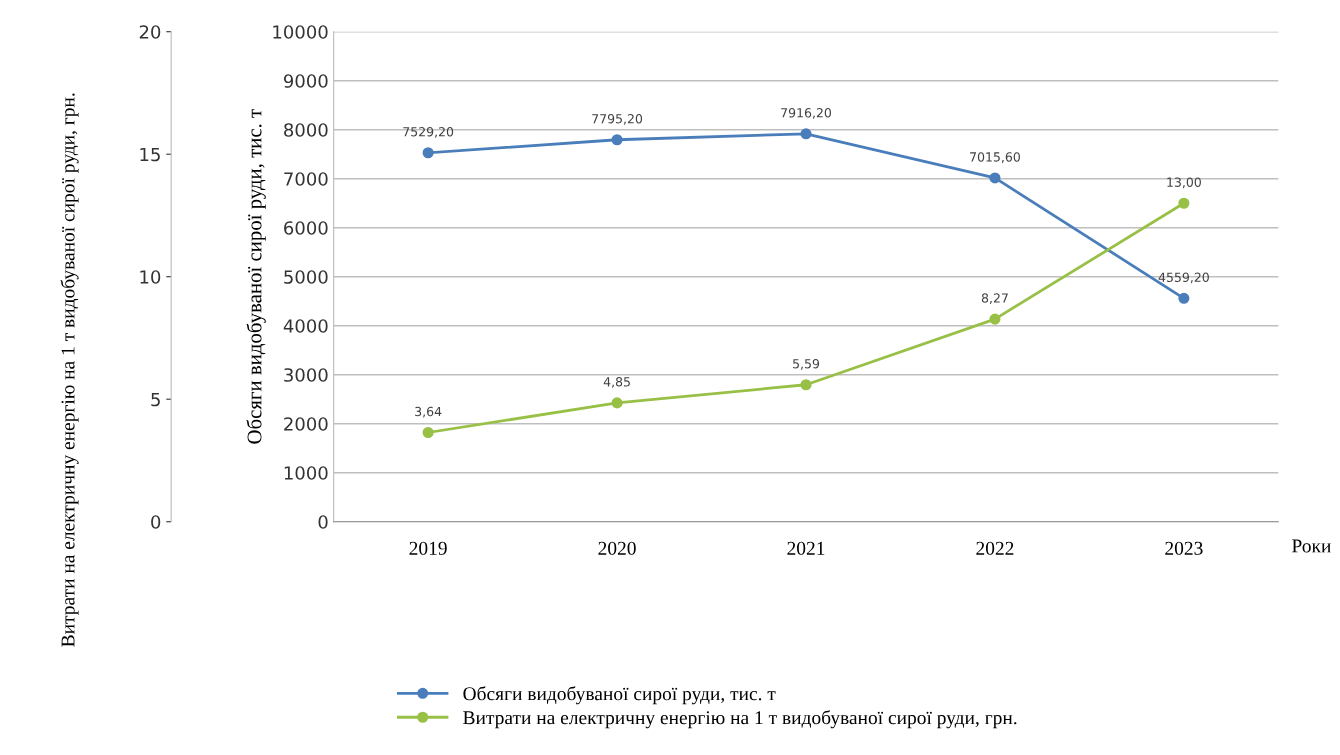 This screenshot has height=755, width=1340. Describe the element at coordinates (306, 179) in the screenshot. I see `y-tick-label: 7000` at that location.